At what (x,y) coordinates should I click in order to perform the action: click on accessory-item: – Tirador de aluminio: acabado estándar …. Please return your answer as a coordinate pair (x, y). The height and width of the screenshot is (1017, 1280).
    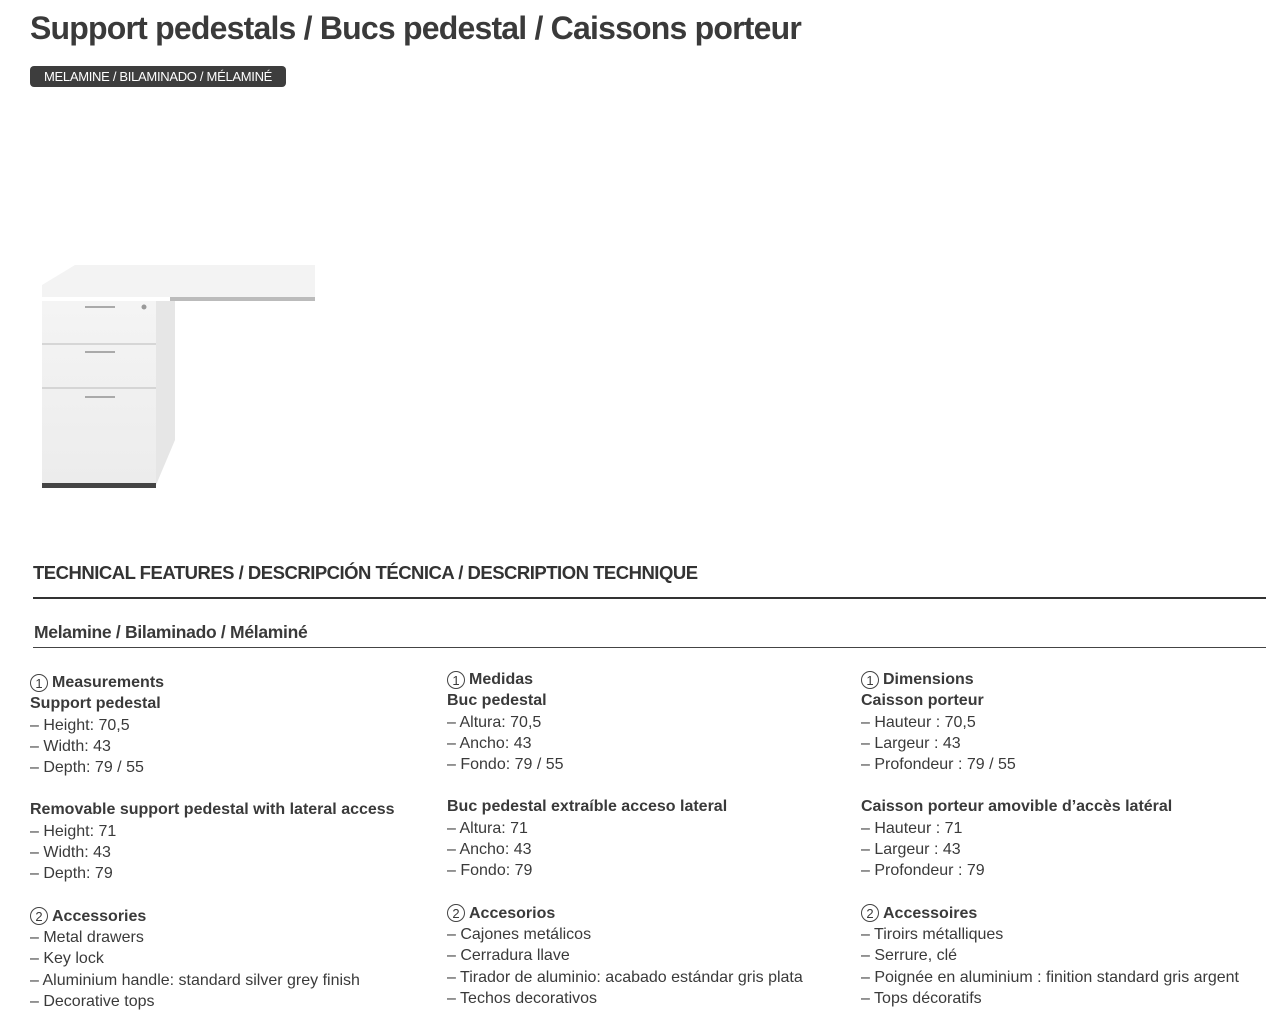
    Looking at the image, I should click on (625, 977).